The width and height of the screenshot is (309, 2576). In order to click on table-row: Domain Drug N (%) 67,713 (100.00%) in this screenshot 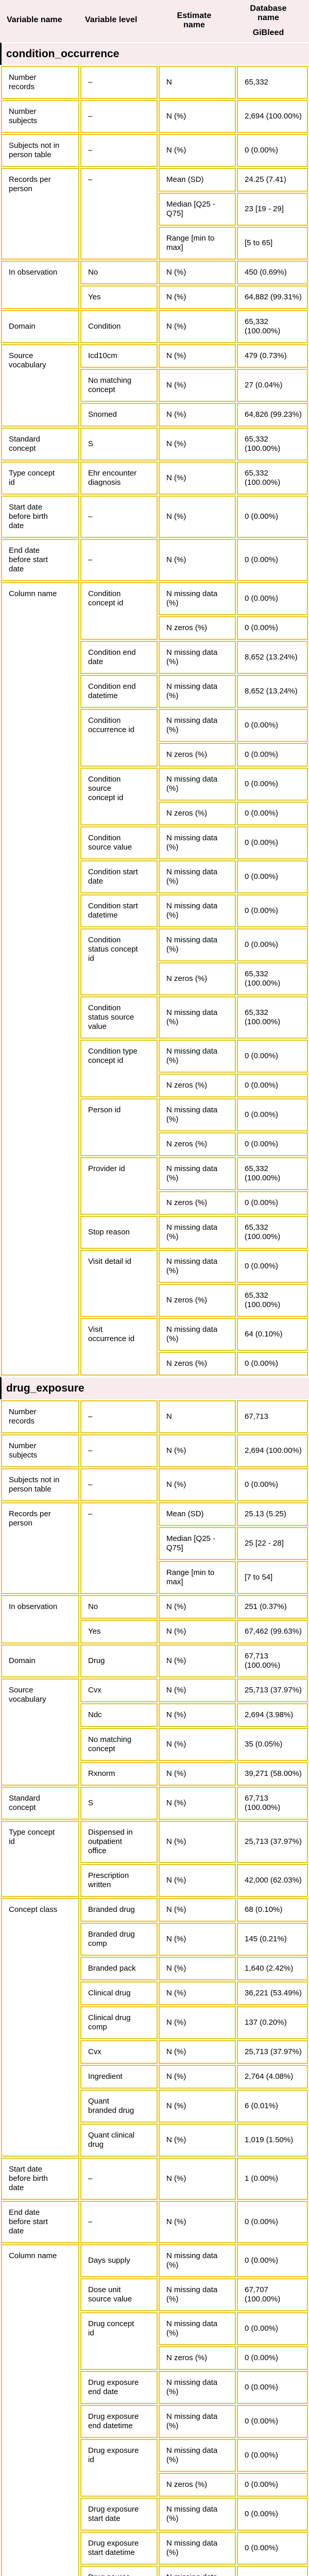, I will do `click(154, 1661)`.